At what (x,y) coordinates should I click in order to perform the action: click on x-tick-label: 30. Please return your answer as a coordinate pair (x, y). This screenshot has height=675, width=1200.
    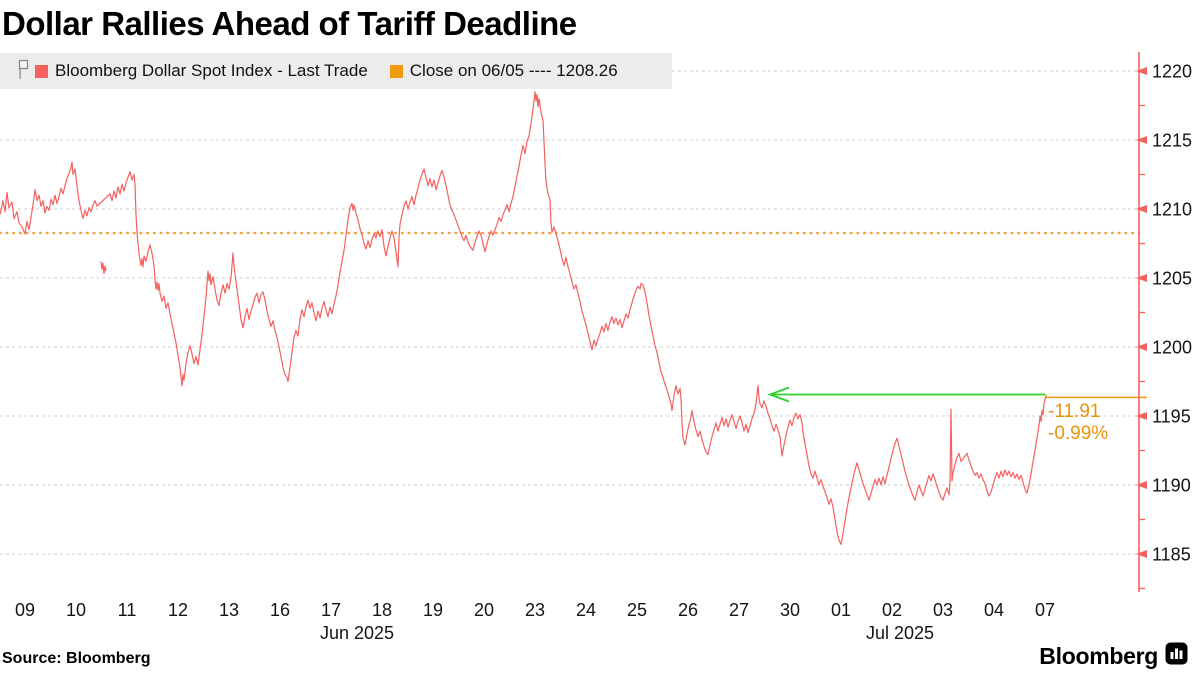
    Looking at the image, I should click on (790, 610).